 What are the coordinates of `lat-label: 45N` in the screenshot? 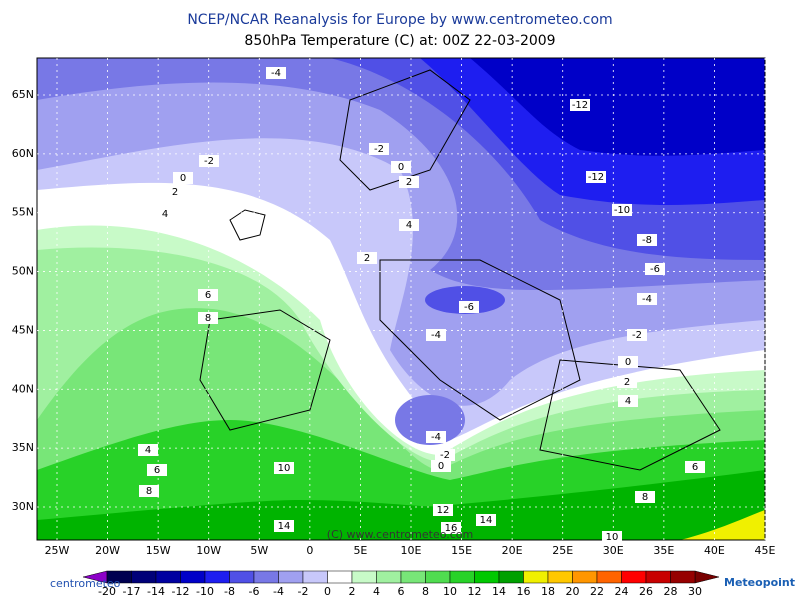 It's located at (23, 329).